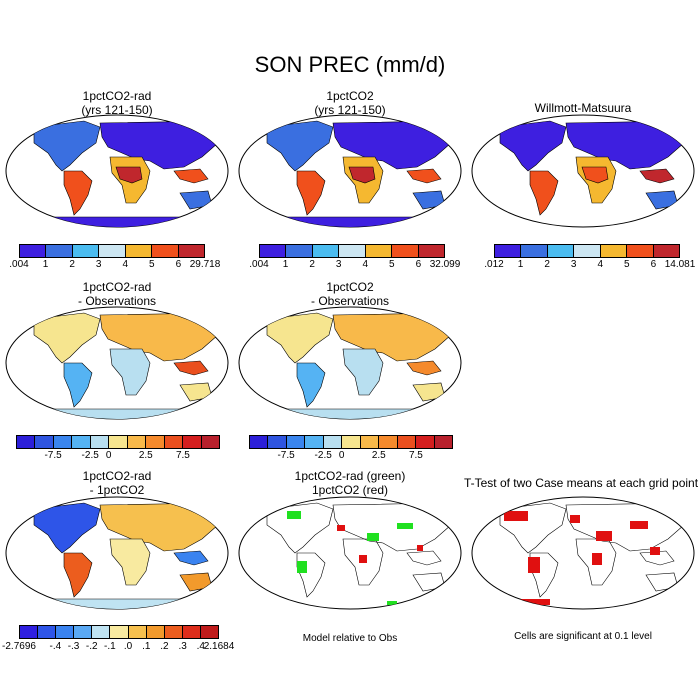 The height and width of the screenshot is (700, 700). I want to click on panel-5-title: 1pctCO2 - Observations, so click(350, 294).